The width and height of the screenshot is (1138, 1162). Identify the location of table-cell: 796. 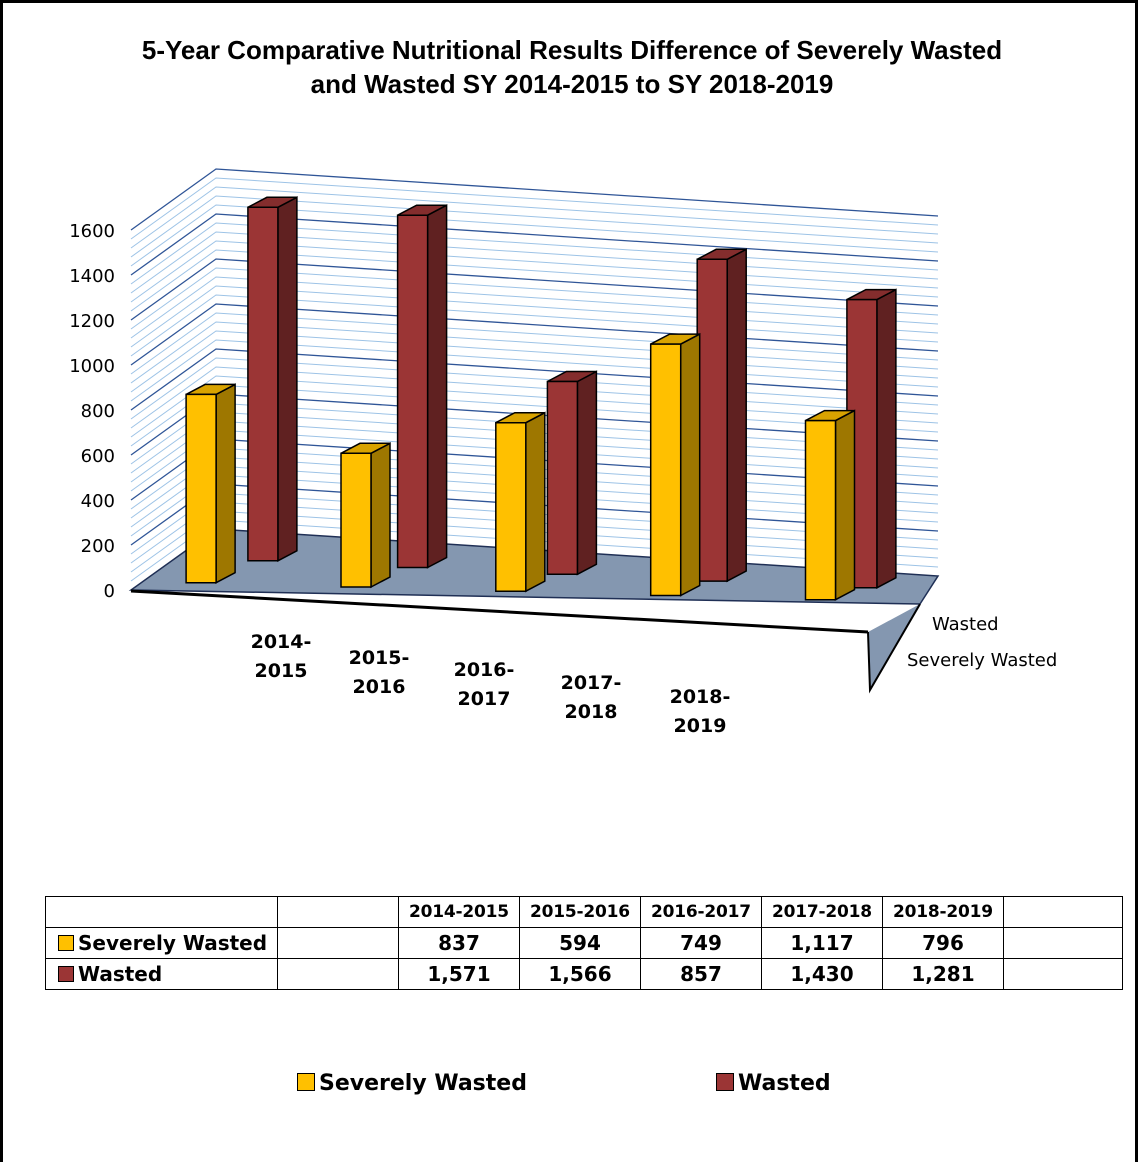
(943, 943).